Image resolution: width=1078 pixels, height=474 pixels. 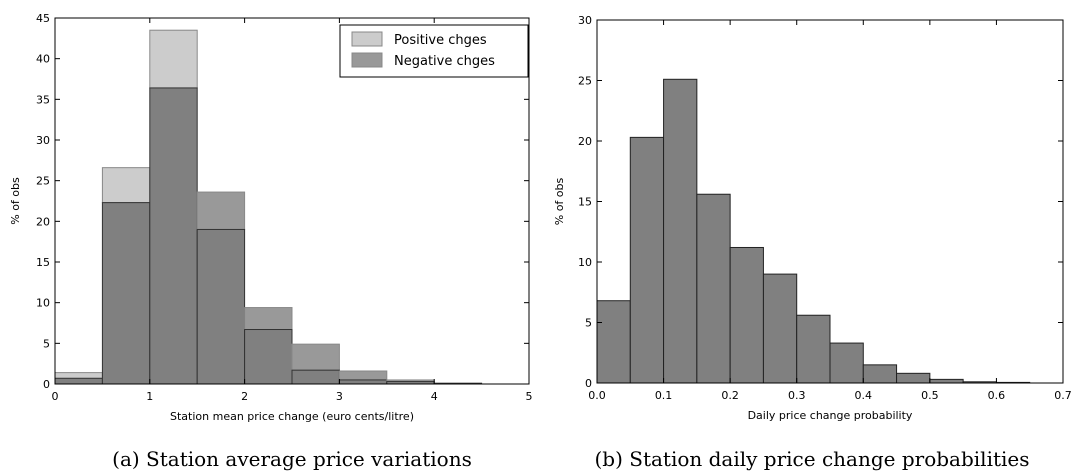 What do you see at coordinates (830, 415) in the screenshot?
I see `x-axis-label: Daily price change probability` at bounding box center [830, 415].